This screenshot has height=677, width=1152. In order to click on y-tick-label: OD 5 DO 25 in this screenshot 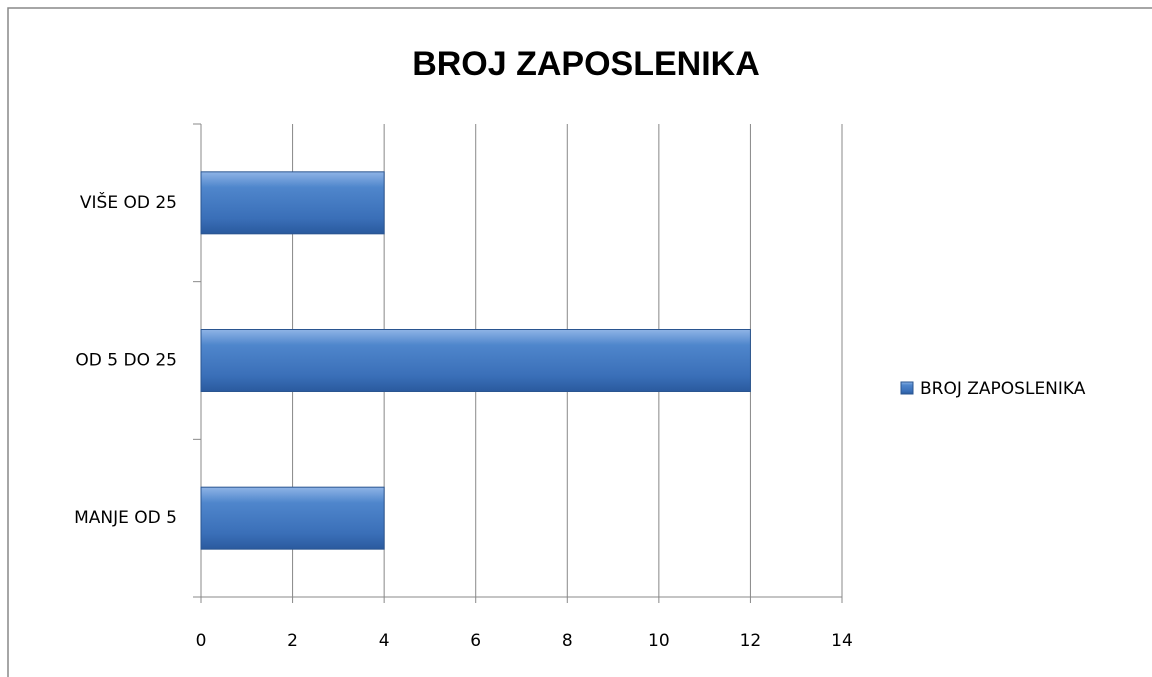, I will do `click(126, 361)`.